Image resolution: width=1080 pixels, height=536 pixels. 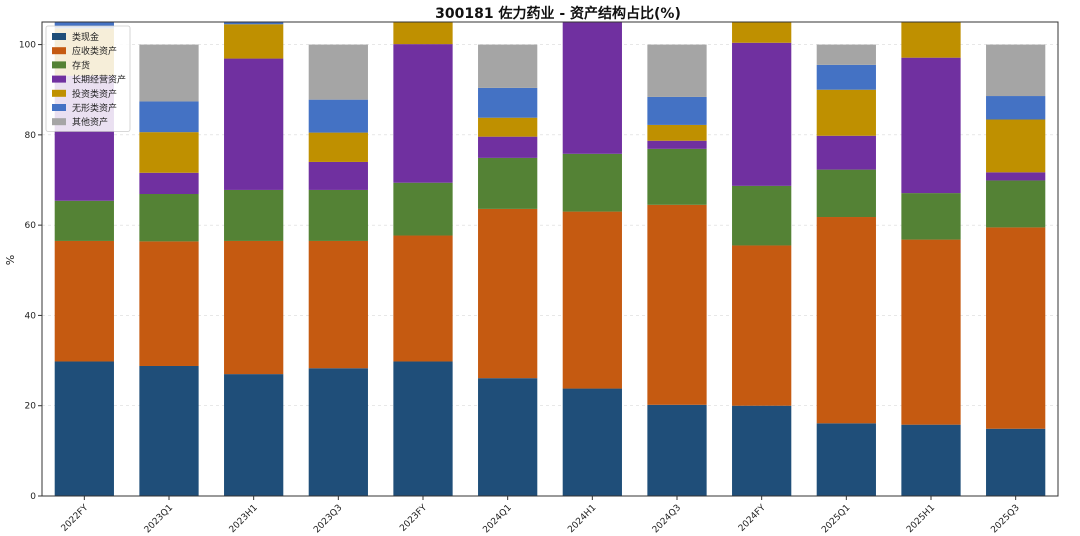 What do you see at coordinates (99, 80) in the screenshot?
I see `legend-label: 长期经营资产` at bounding box center [99, 80].